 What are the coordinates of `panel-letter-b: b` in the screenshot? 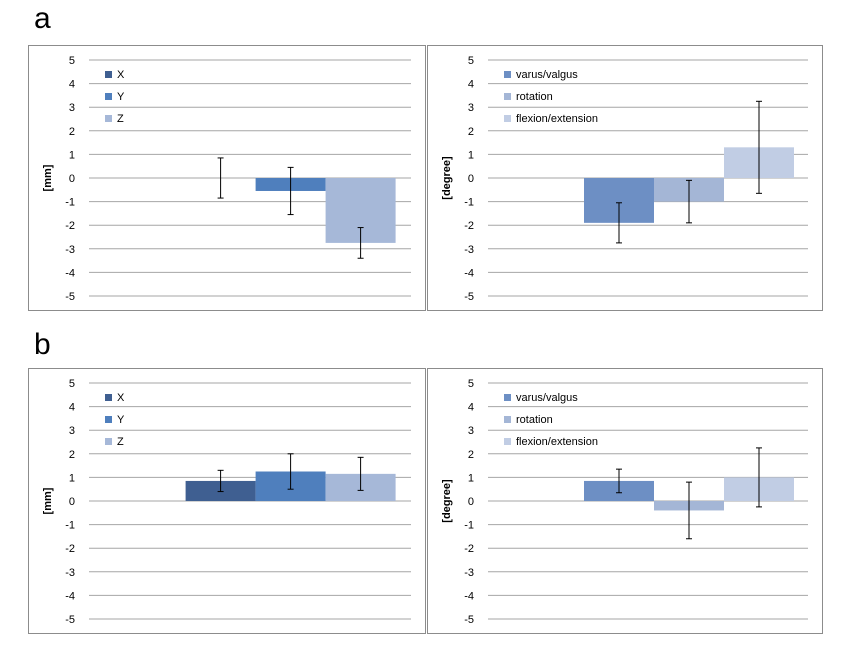 It's located at (42, 344).